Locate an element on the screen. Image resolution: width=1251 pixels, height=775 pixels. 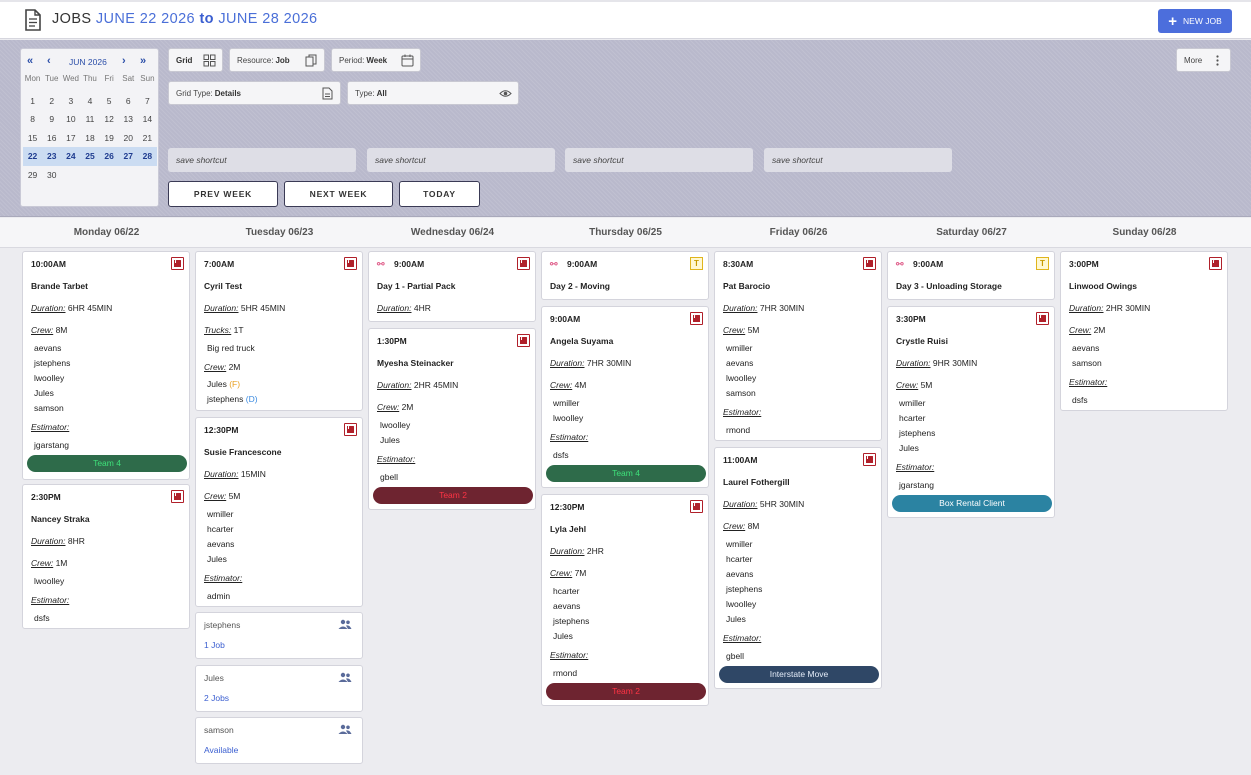
type-selector: Type: All is located at coordinates (433, 93).